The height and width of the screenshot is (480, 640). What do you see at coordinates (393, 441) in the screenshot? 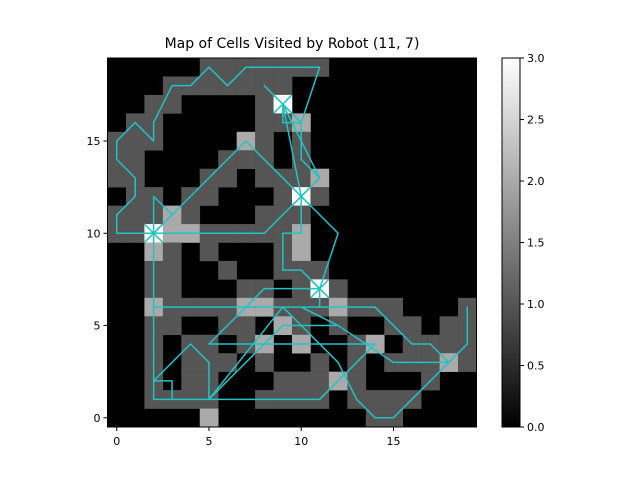
I see `x-tick-label: 15` at bounding box center [393, 441].